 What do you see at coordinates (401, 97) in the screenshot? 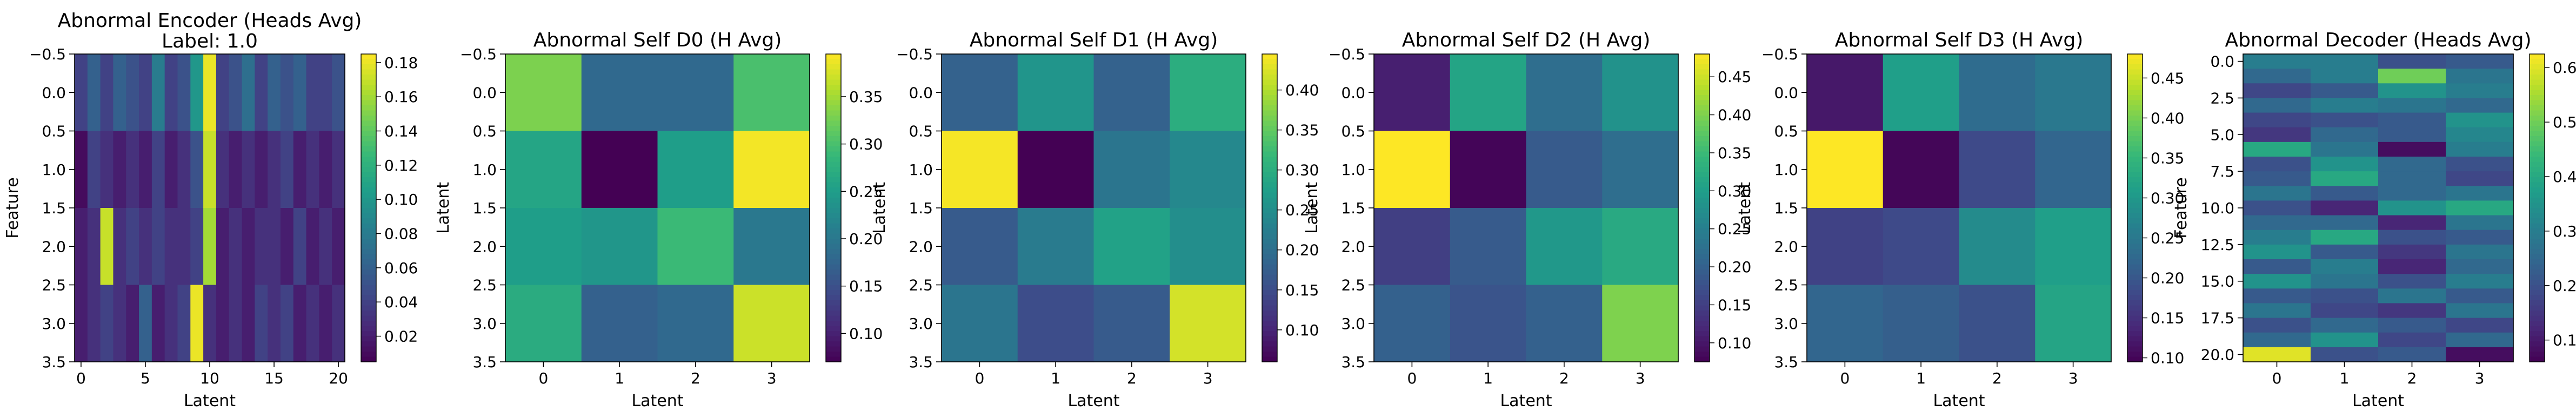
I see `colorbar-tick-label: 0.16` at bounding box center [401, 97].